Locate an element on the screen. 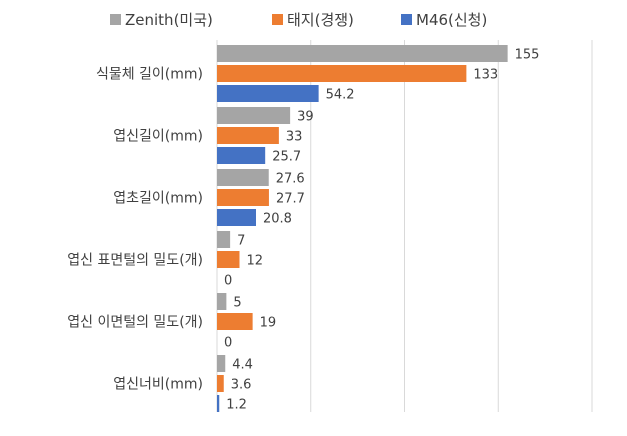 The height and width of the screenshot is (436, 627). data-label: 54.2 is located at coordinates (340, 95).